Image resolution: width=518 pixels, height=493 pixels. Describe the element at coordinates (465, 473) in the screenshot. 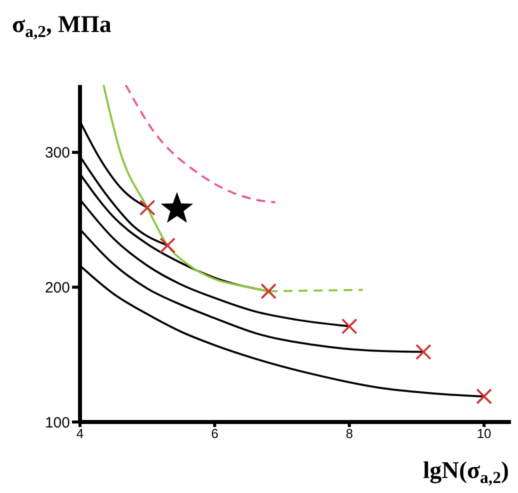

I see `x-axis-title: lgN(σ$_{a,2}$)` at that location.